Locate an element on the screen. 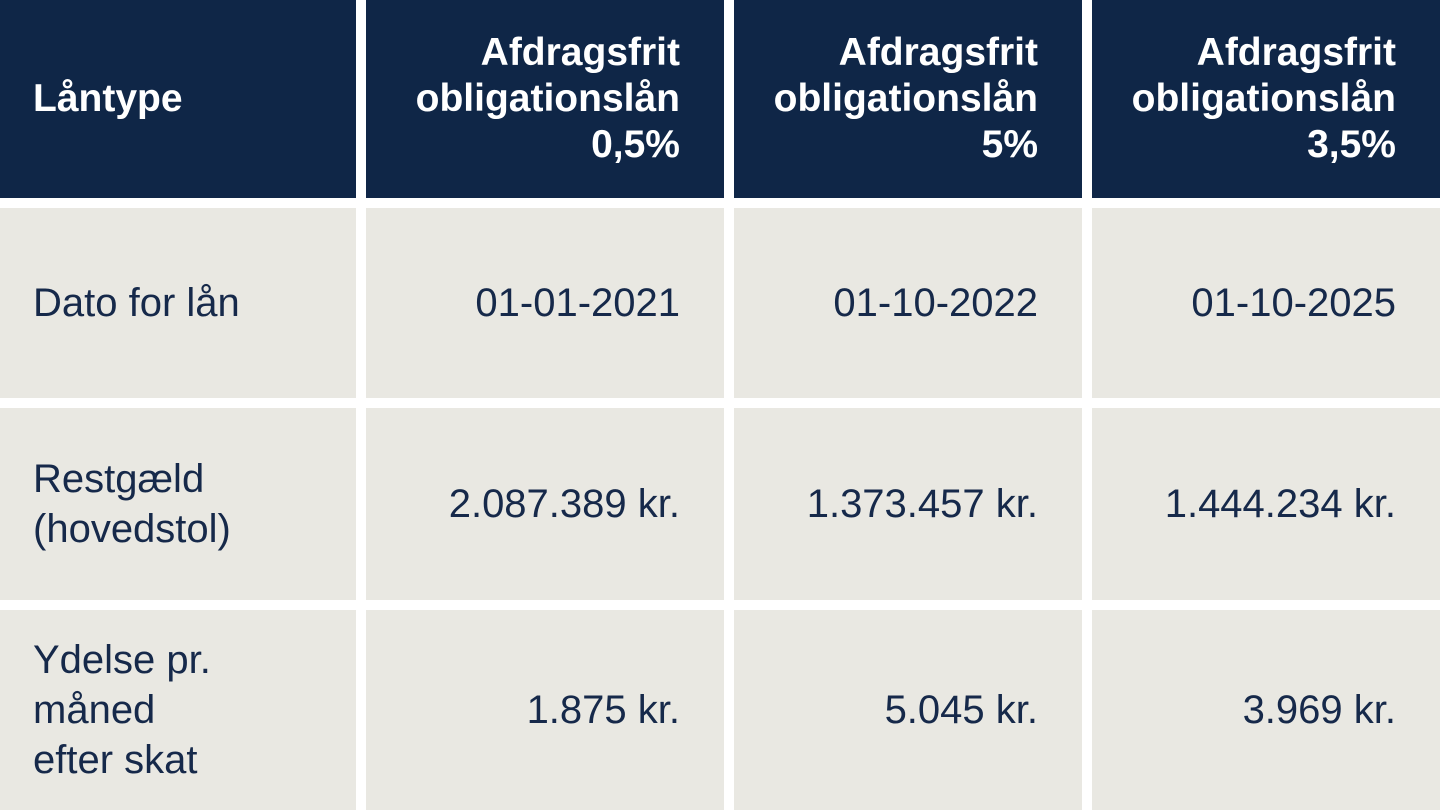 The height and width of the screenshot is (810, 1440). header-cell-product-1: Afdragsfrit obligationslån 0,5% is located at coordinates (545, 99).